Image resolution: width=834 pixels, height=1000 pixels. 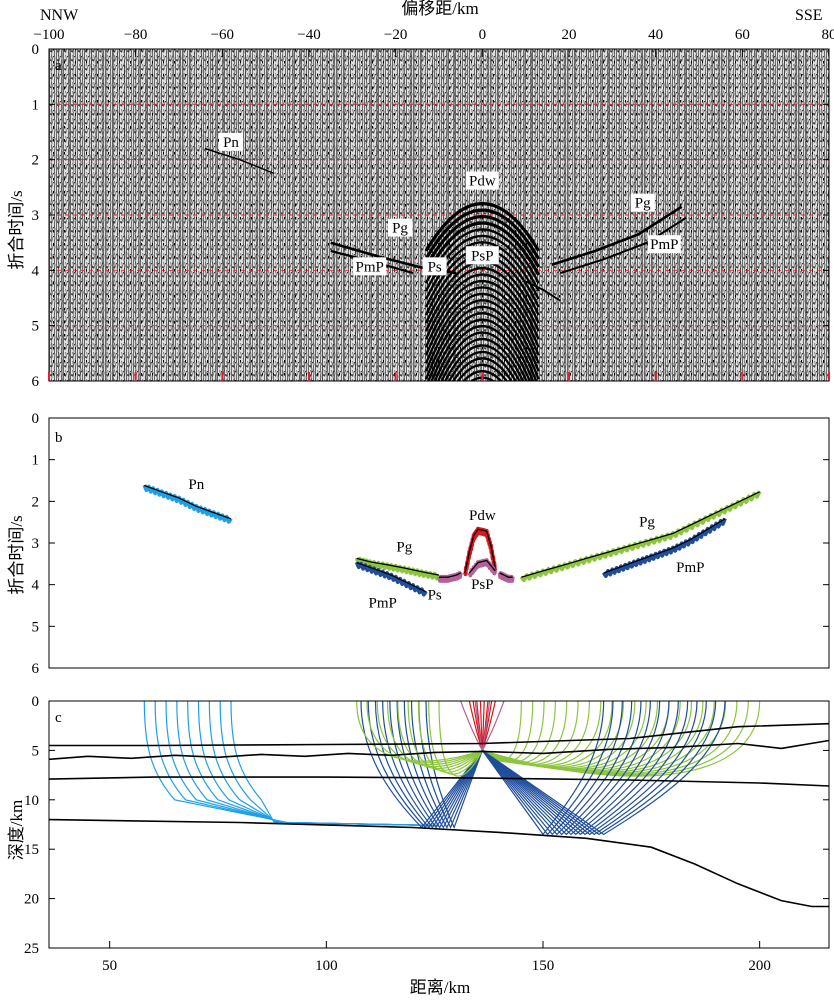 What do you see at coordinates (31, 801) in the screenshot?
I see `y-tick-label: 10` at bounding box center [31, 801].